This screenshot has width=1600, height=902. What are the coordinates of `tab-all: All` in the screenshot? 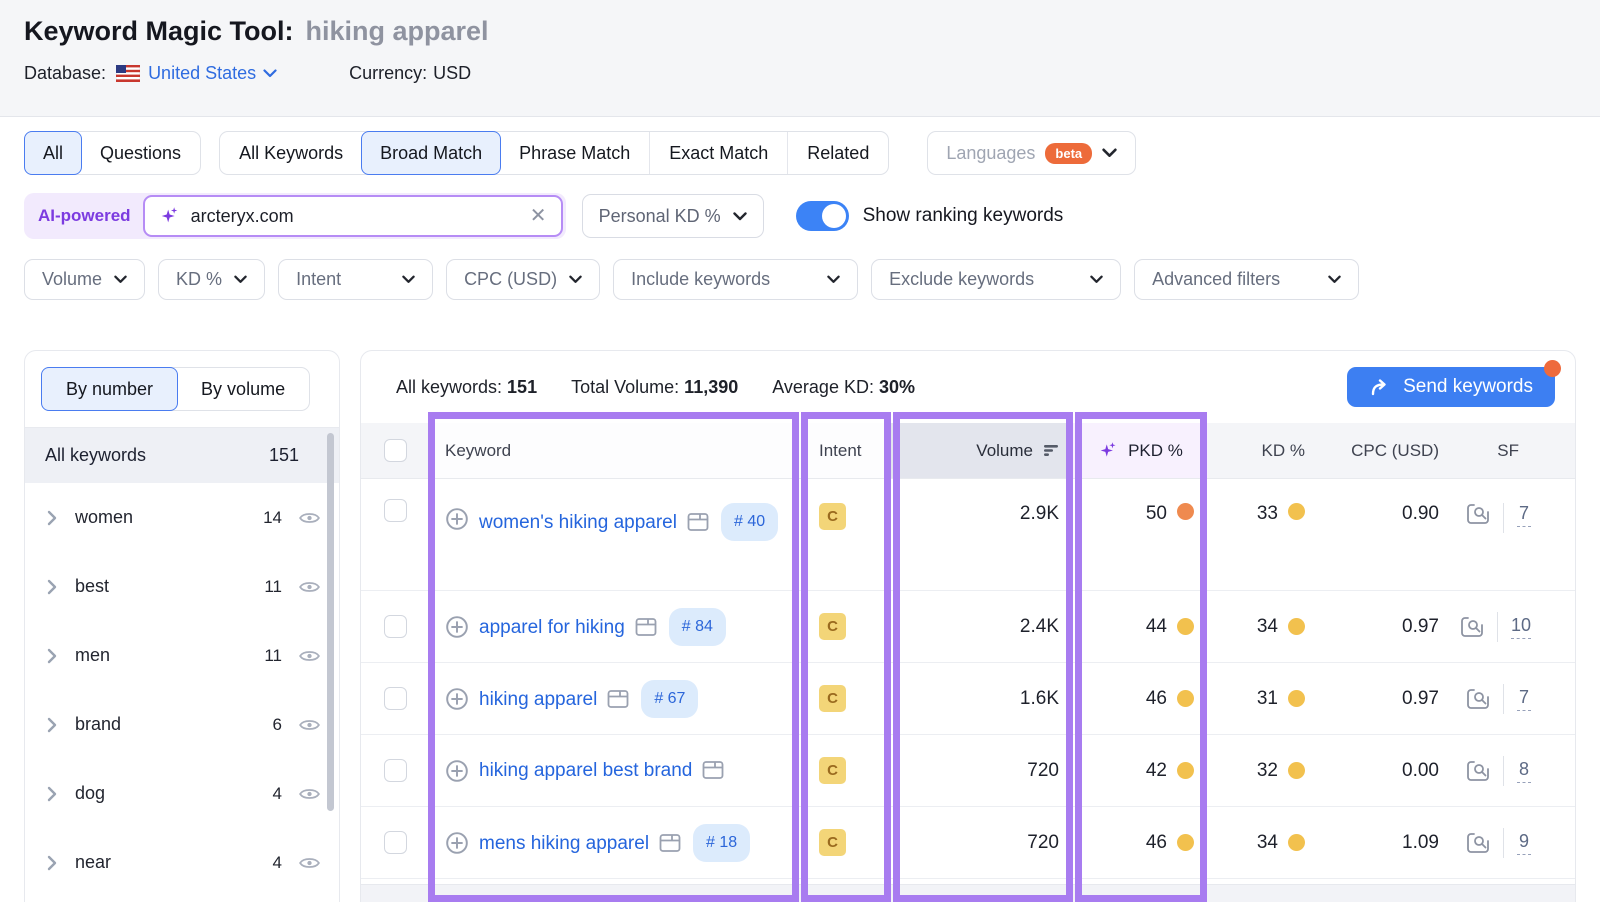 It's located at (53, 153).